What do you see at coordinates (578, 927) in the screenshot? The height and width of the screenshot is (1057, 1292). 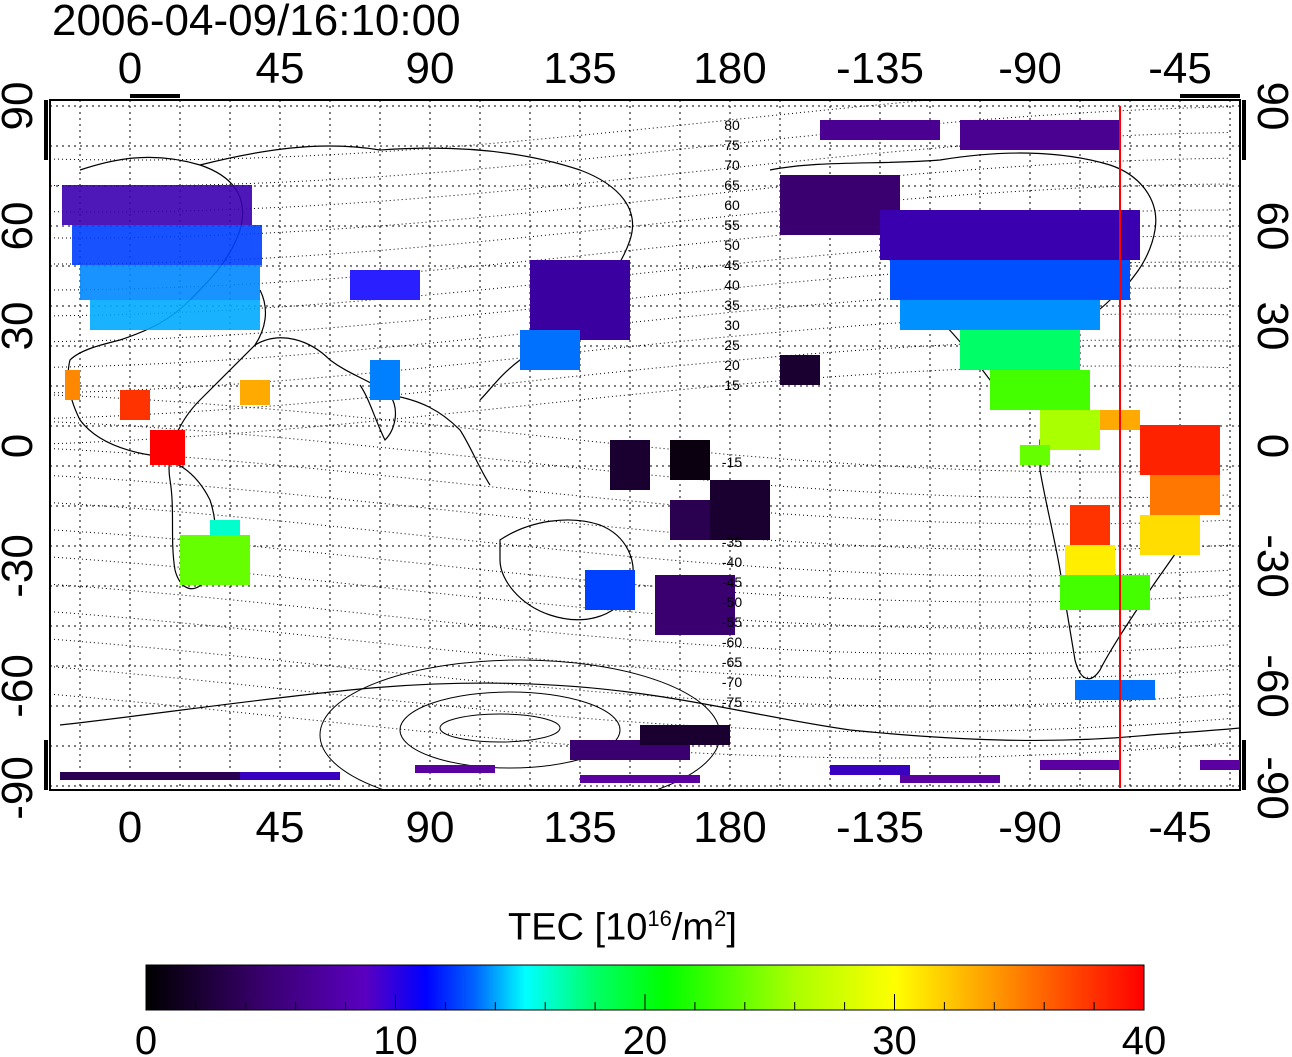 I see `colorbar-title-prefix: TEC [10` at bounding box center [578, 927].